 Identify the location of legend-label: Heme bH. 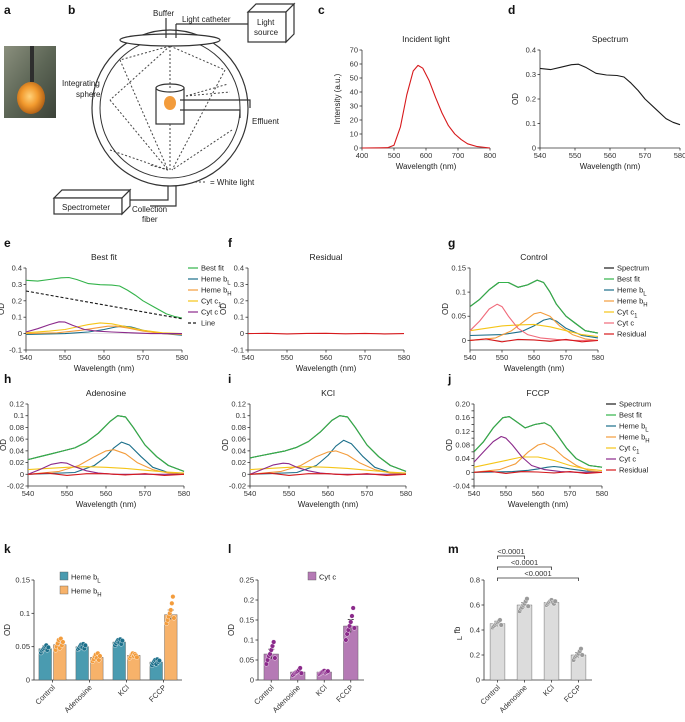
(634, 439).